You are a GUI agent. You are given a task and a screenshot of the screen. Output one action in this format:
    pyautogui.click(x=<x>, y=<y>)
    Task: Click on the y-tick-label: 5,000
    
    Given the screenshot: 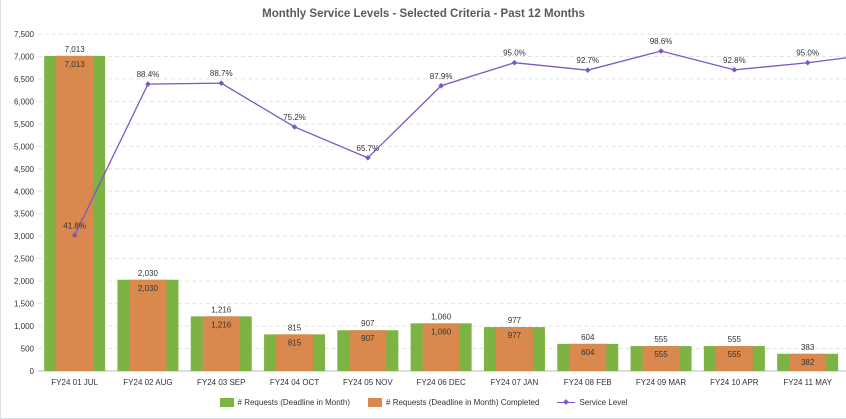 What is the action you would take?
    pyautogui.click(x=24, y=146)
    